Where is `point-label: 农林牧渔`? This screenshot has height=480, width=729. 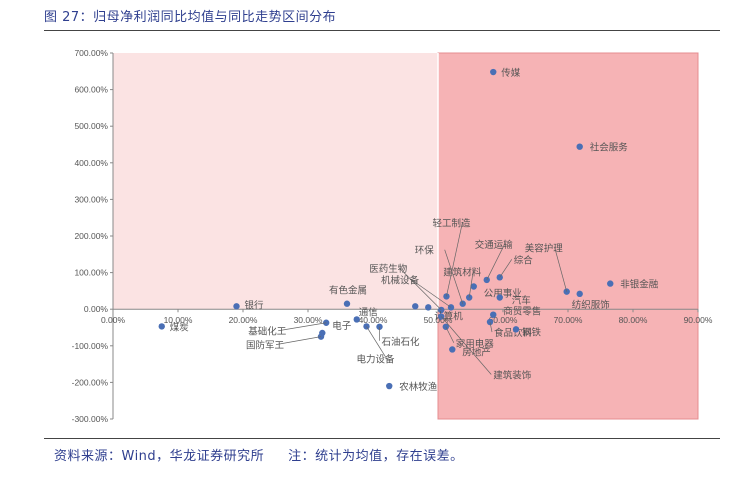 point-label: 农林牧渔 is located at coordinates (418, 387).